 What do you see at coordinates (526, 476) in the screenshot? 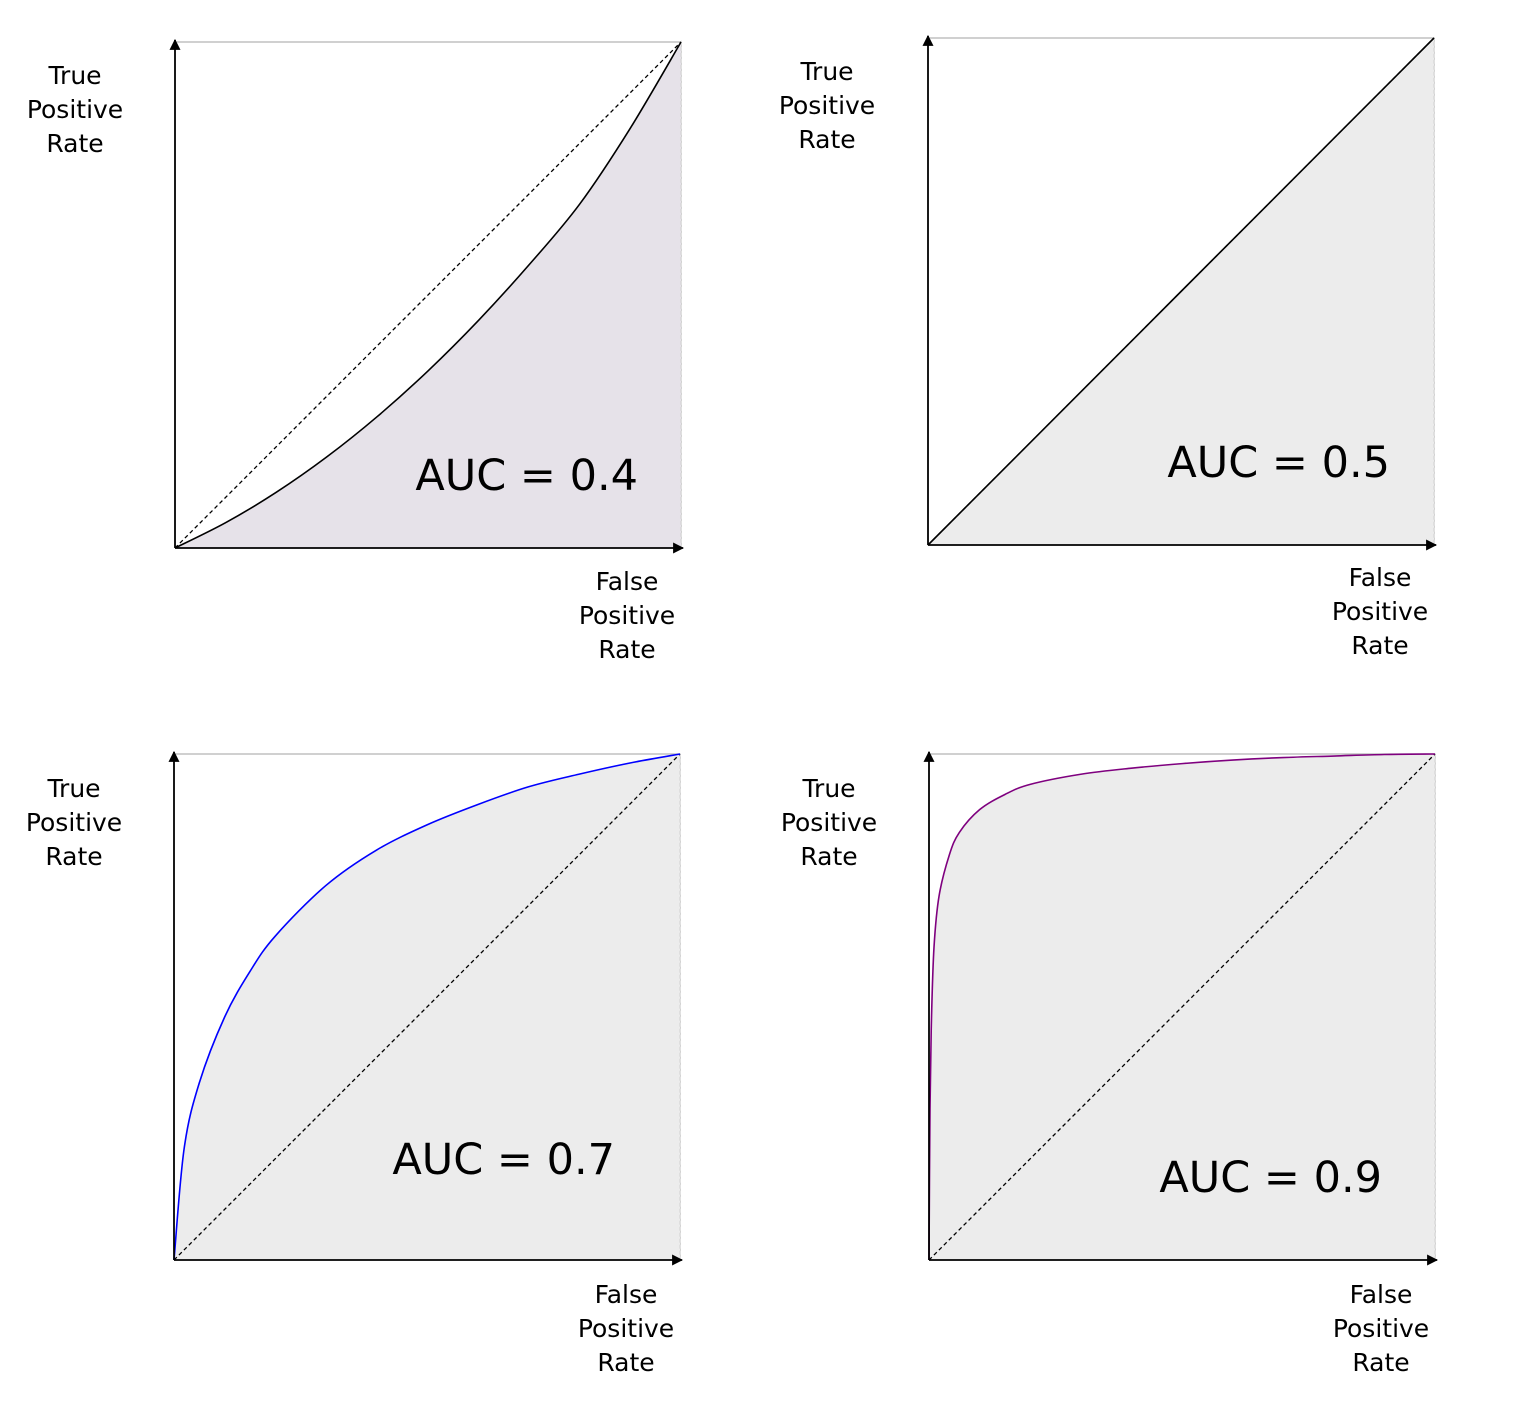
I see `auc-label: AUC = 0.4` at bounding box center [526, 476].